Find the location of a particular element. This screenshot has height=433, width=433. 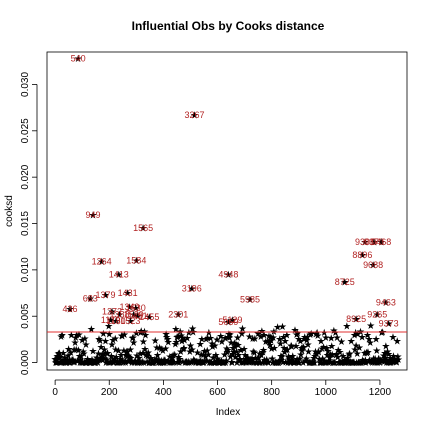

obs-label: 1565 is located at coordinates (143, 228).